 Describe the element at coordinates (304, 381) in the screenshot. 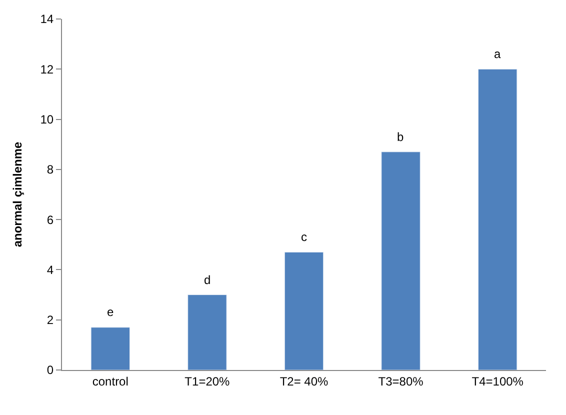

I see `x-tick-label: T2= 40%` at that location.